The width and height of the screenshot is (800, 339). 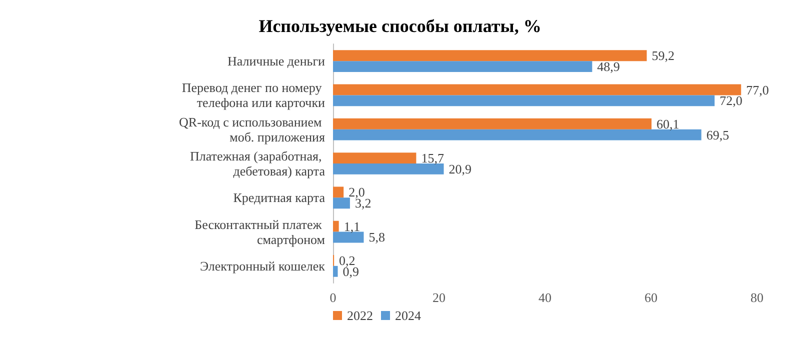 What do you see at coordinates (460, 168) in the screenshot?
I see `data-label: 20,9` at bounding box center [460, 168].